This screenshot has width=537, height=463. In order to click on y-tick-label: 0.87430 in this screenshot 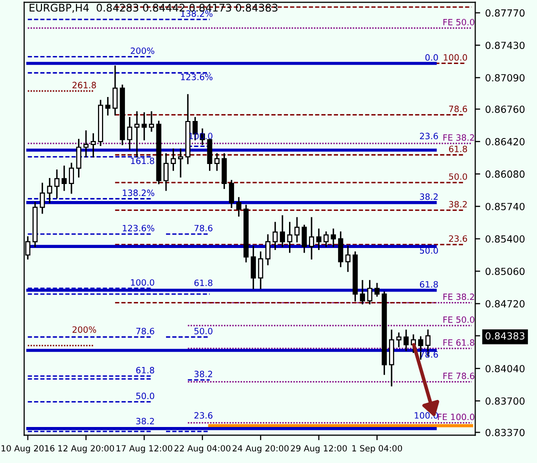, I will do `click(505, 46)`.